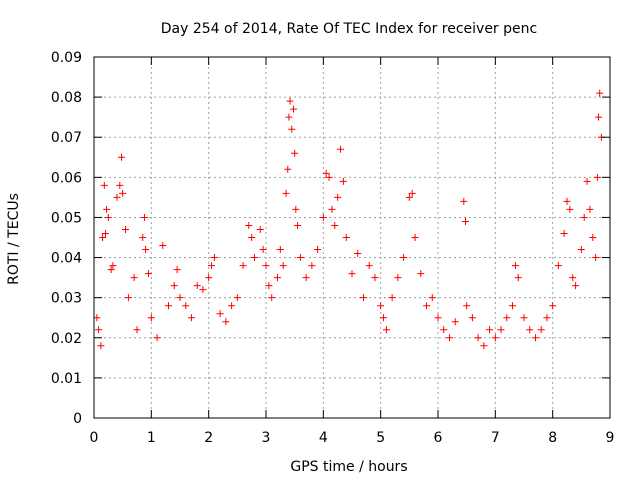 Image resolution: width=640 pixels, height=480 pixels. What do you see at coordinates (266, 438) in the screenshot?
I see `x-tick-label: 3` at bounding box center [266, 438].